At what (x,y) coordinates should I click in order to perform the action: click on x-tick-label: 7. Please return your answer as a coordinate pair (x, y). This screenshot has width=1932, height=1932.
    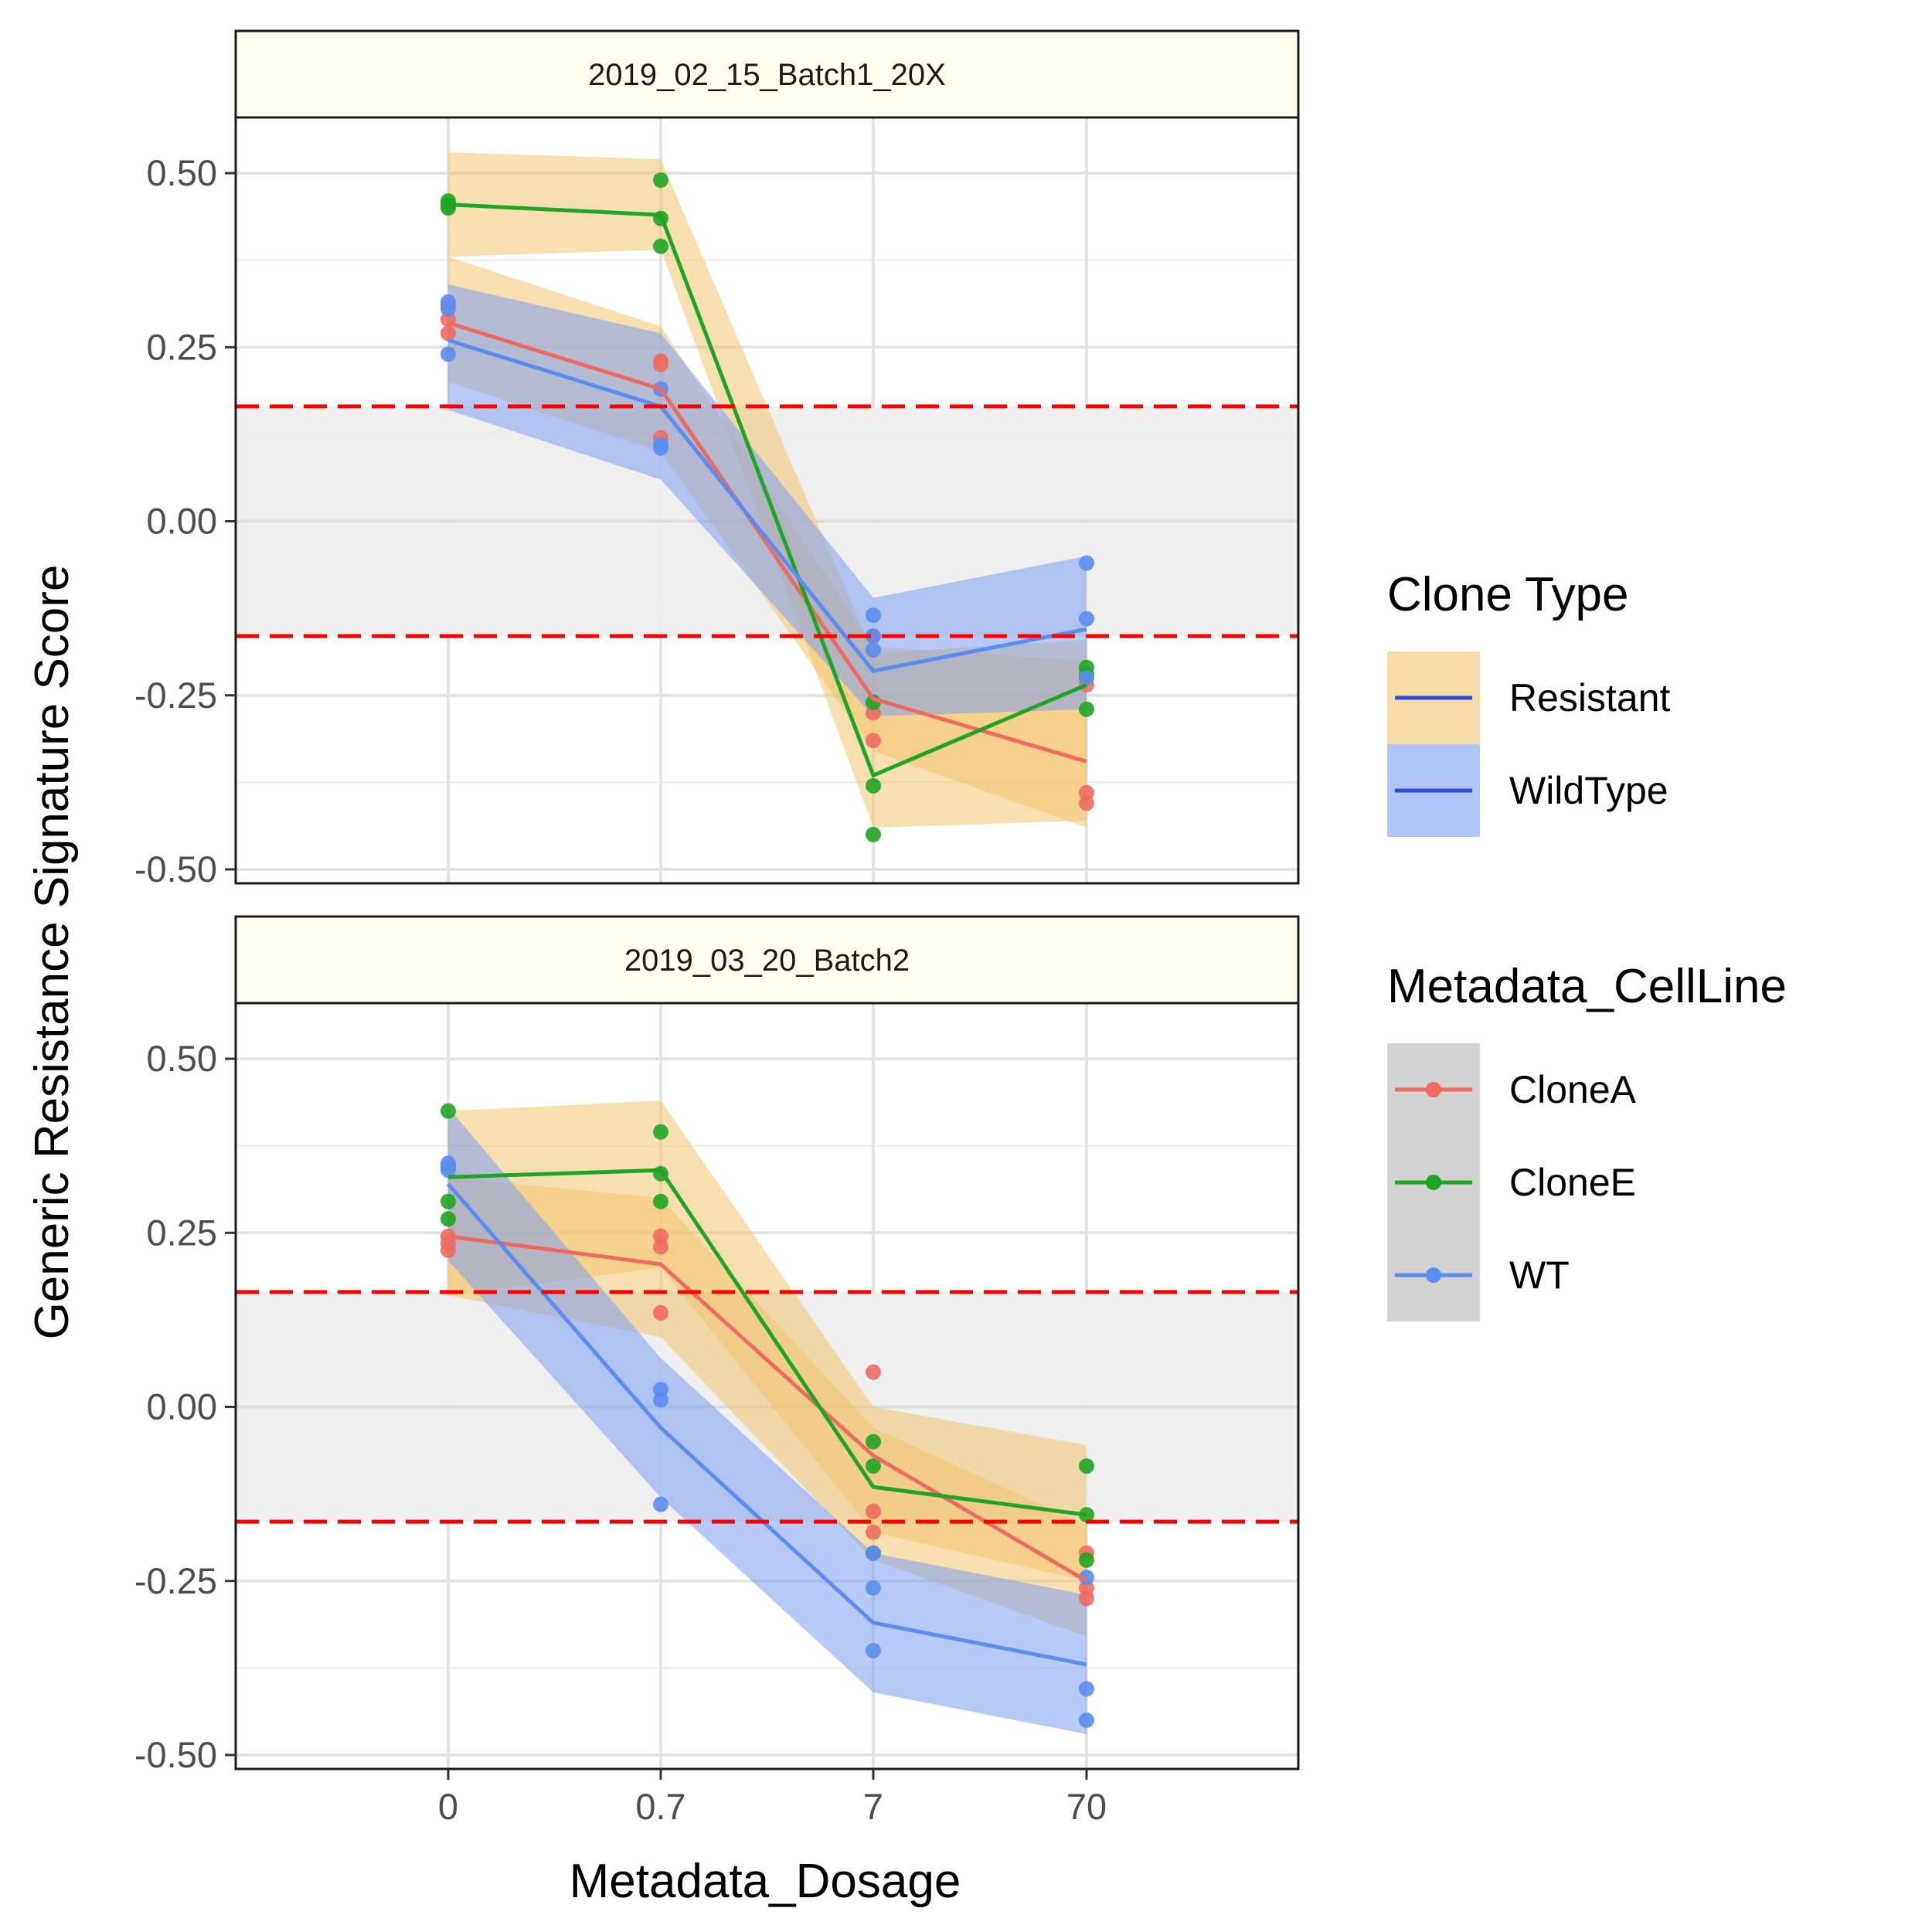
    Looking at the image, I should click on (873, 1807).